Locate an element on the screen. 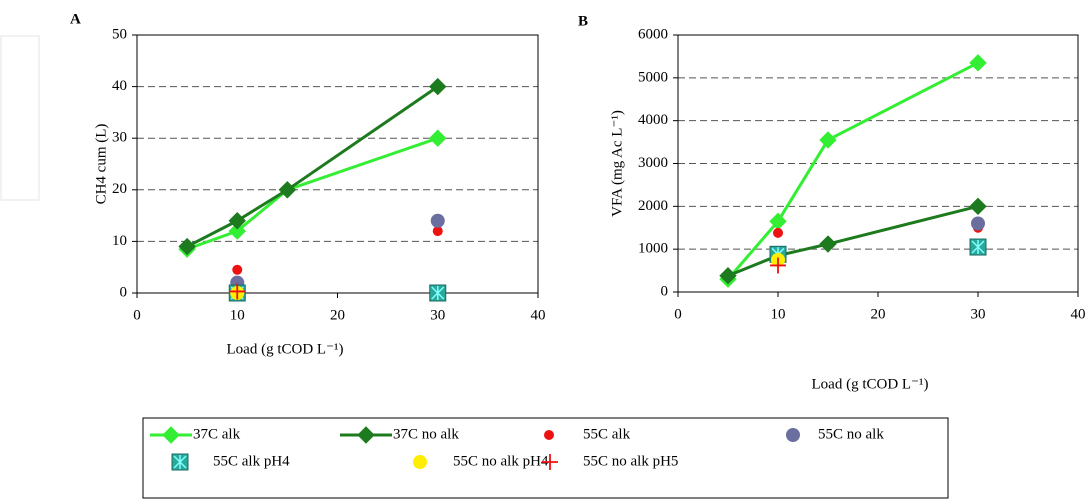  empty-box is located at coordinates (20, 118).